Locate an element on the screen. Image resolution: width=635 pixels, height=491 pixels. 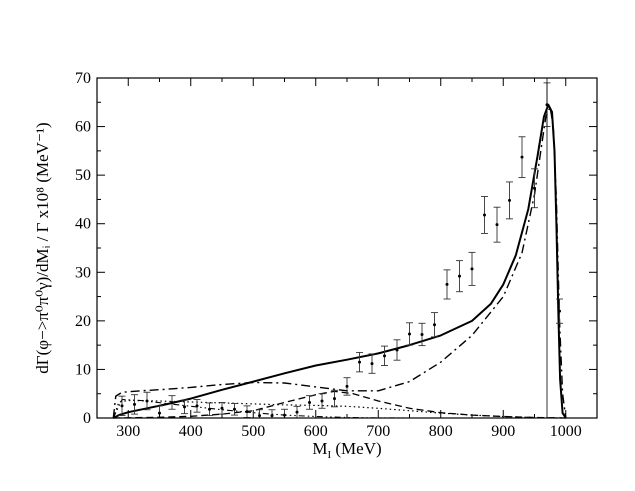
y-axis-label: dΓ(φ−>π⁰π⁰γ)/dMᵢ / Γ x10⁸ (MeV⁻¹) is located at coordinates (42, 247).